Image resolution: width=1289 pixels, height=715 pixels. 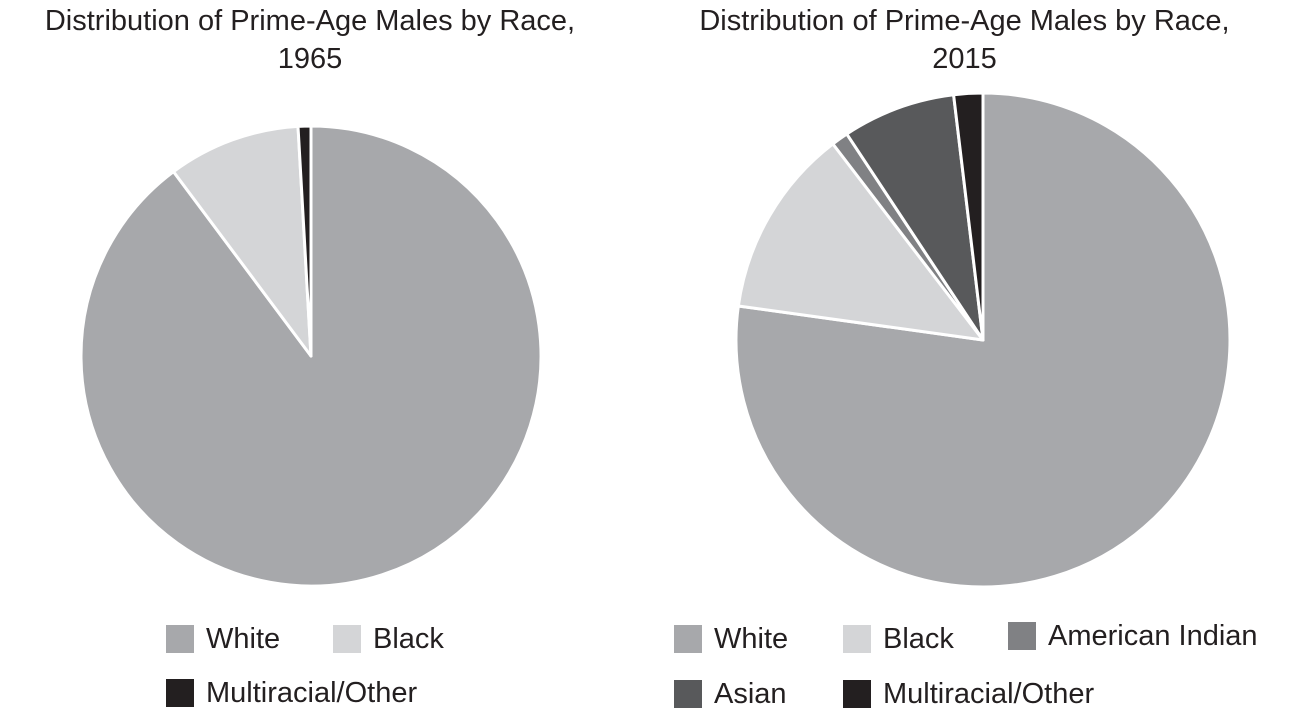 I want to click on chart-title-line-2: 1965, so click(x=310, y=59).